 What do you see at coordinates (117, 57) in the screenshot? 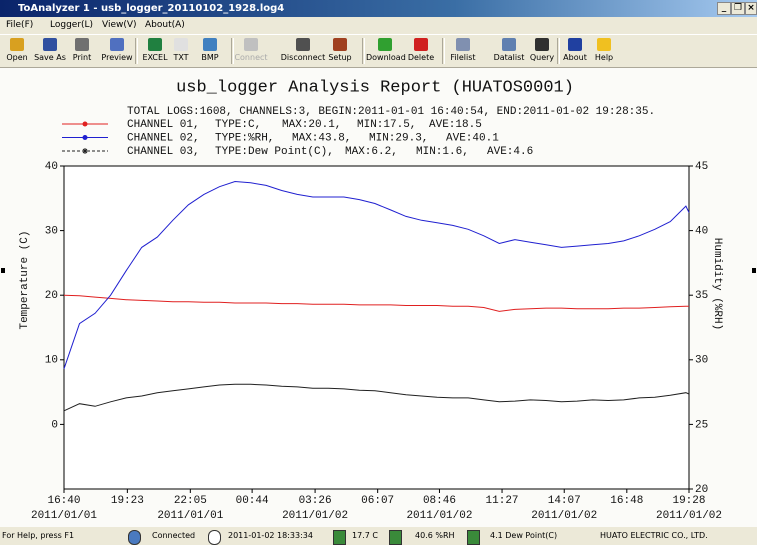
I see `toolbar-label: Preview` at bounding box center [117, 57].